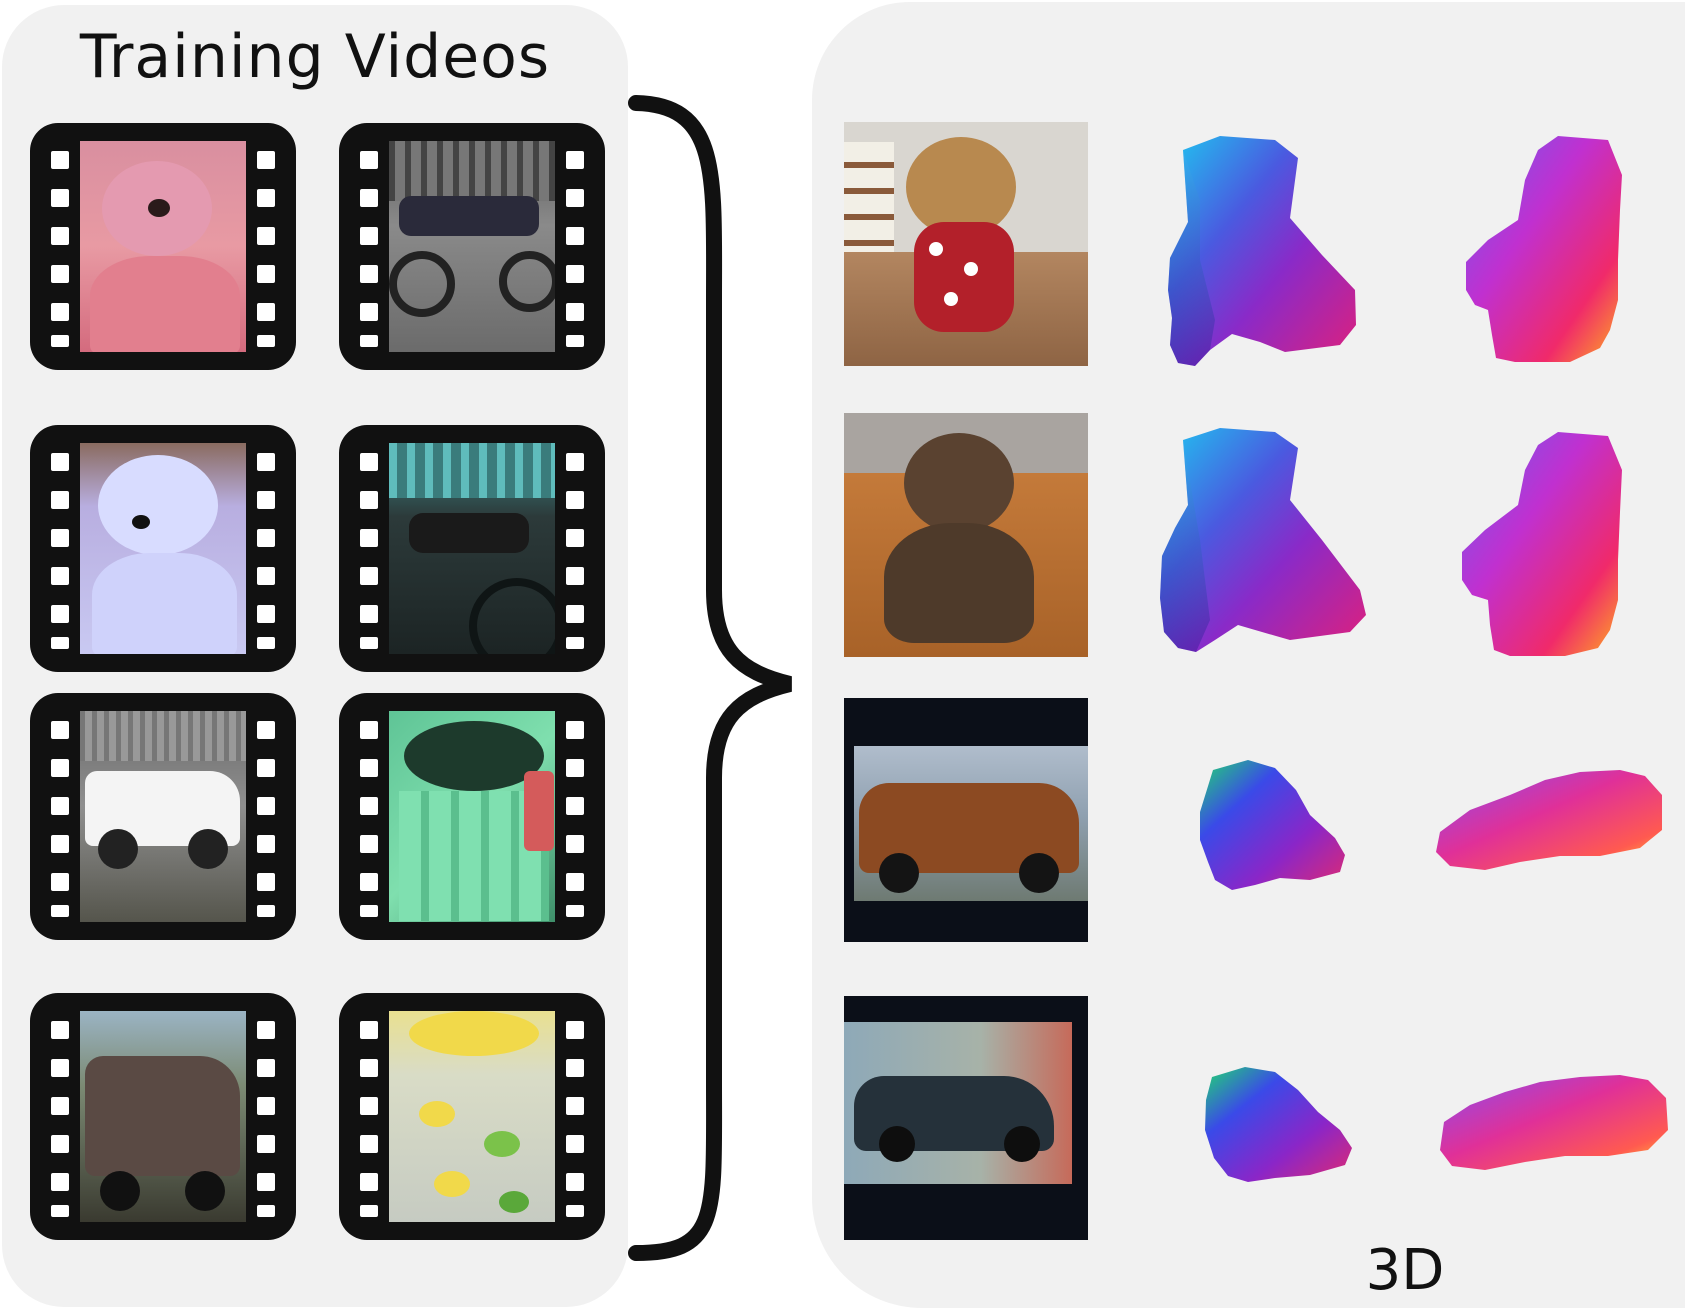 The width and height of the screenshot is (1685, 1310). Describe the element at coordinates (966, 820) in the screenshot. I see `brown-suv-photo` at that location.